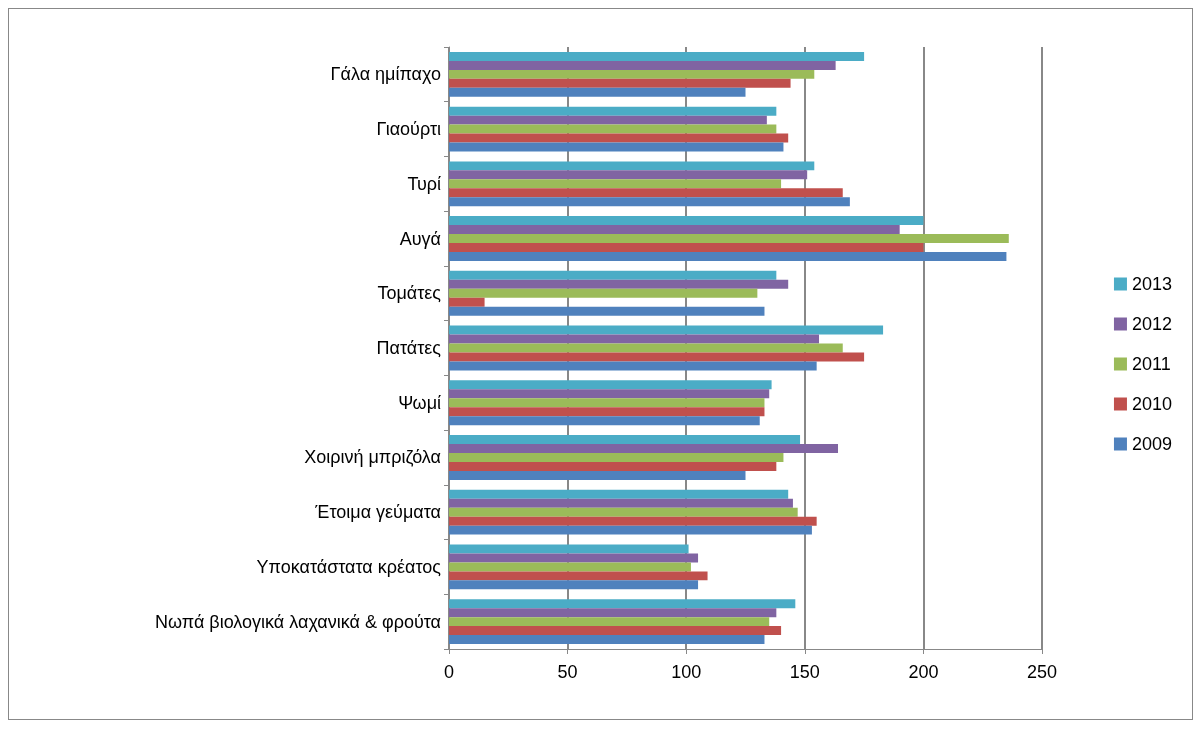 This screenshot has height=731, width=1203. I want to click on x-tick-label: 50, so click(567, 672).